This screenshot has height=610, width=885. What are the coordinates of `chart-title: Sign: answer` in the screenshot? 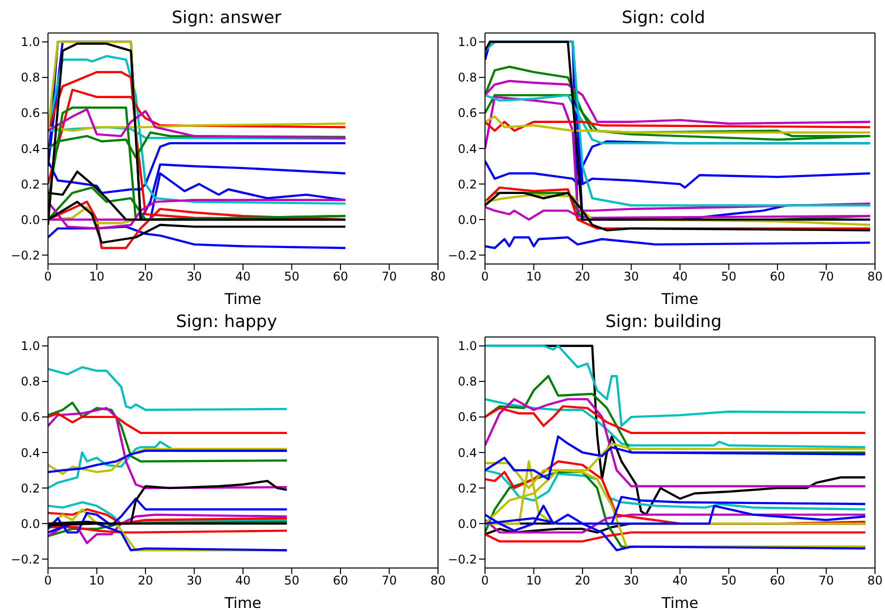 It's located at (226, 18).